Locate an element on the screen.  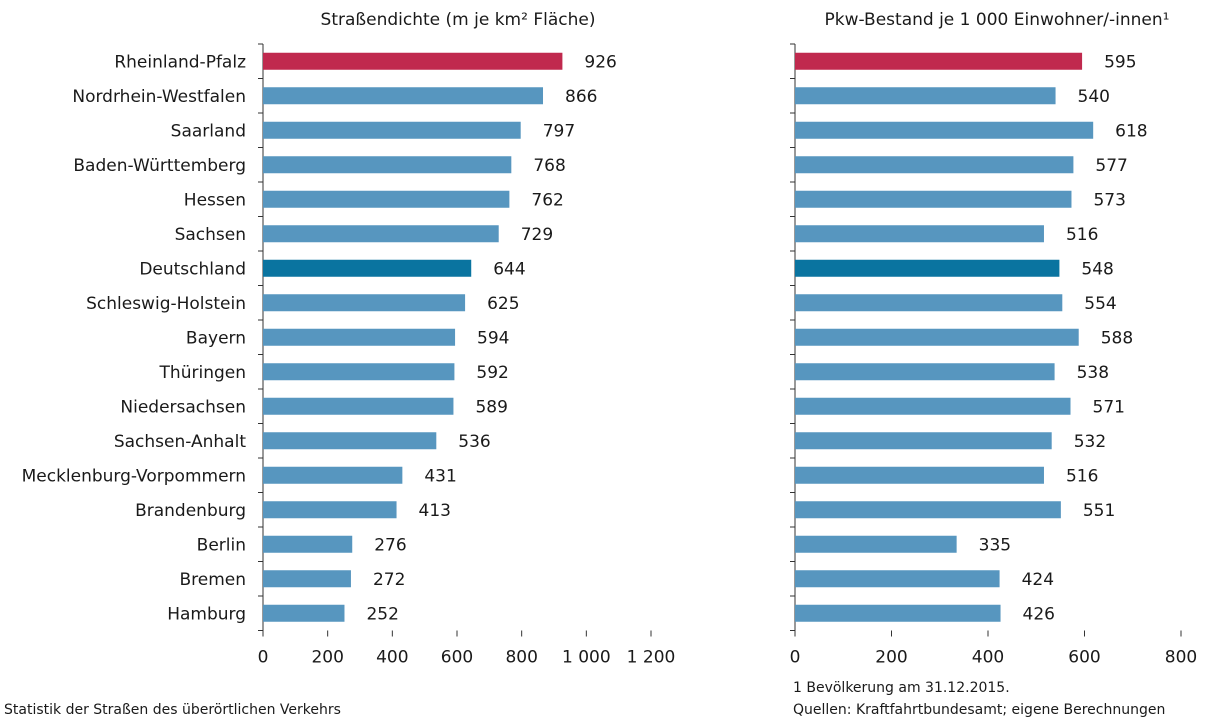
value-label: 573 is located at coordinates (1109, 200).